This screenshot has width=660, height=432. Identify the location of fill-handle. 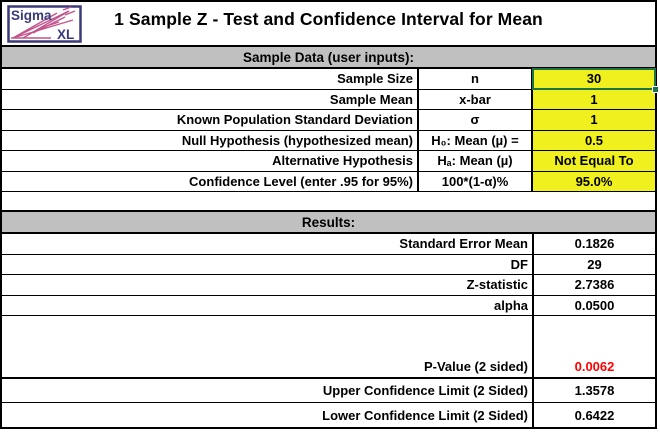
(655, 89).